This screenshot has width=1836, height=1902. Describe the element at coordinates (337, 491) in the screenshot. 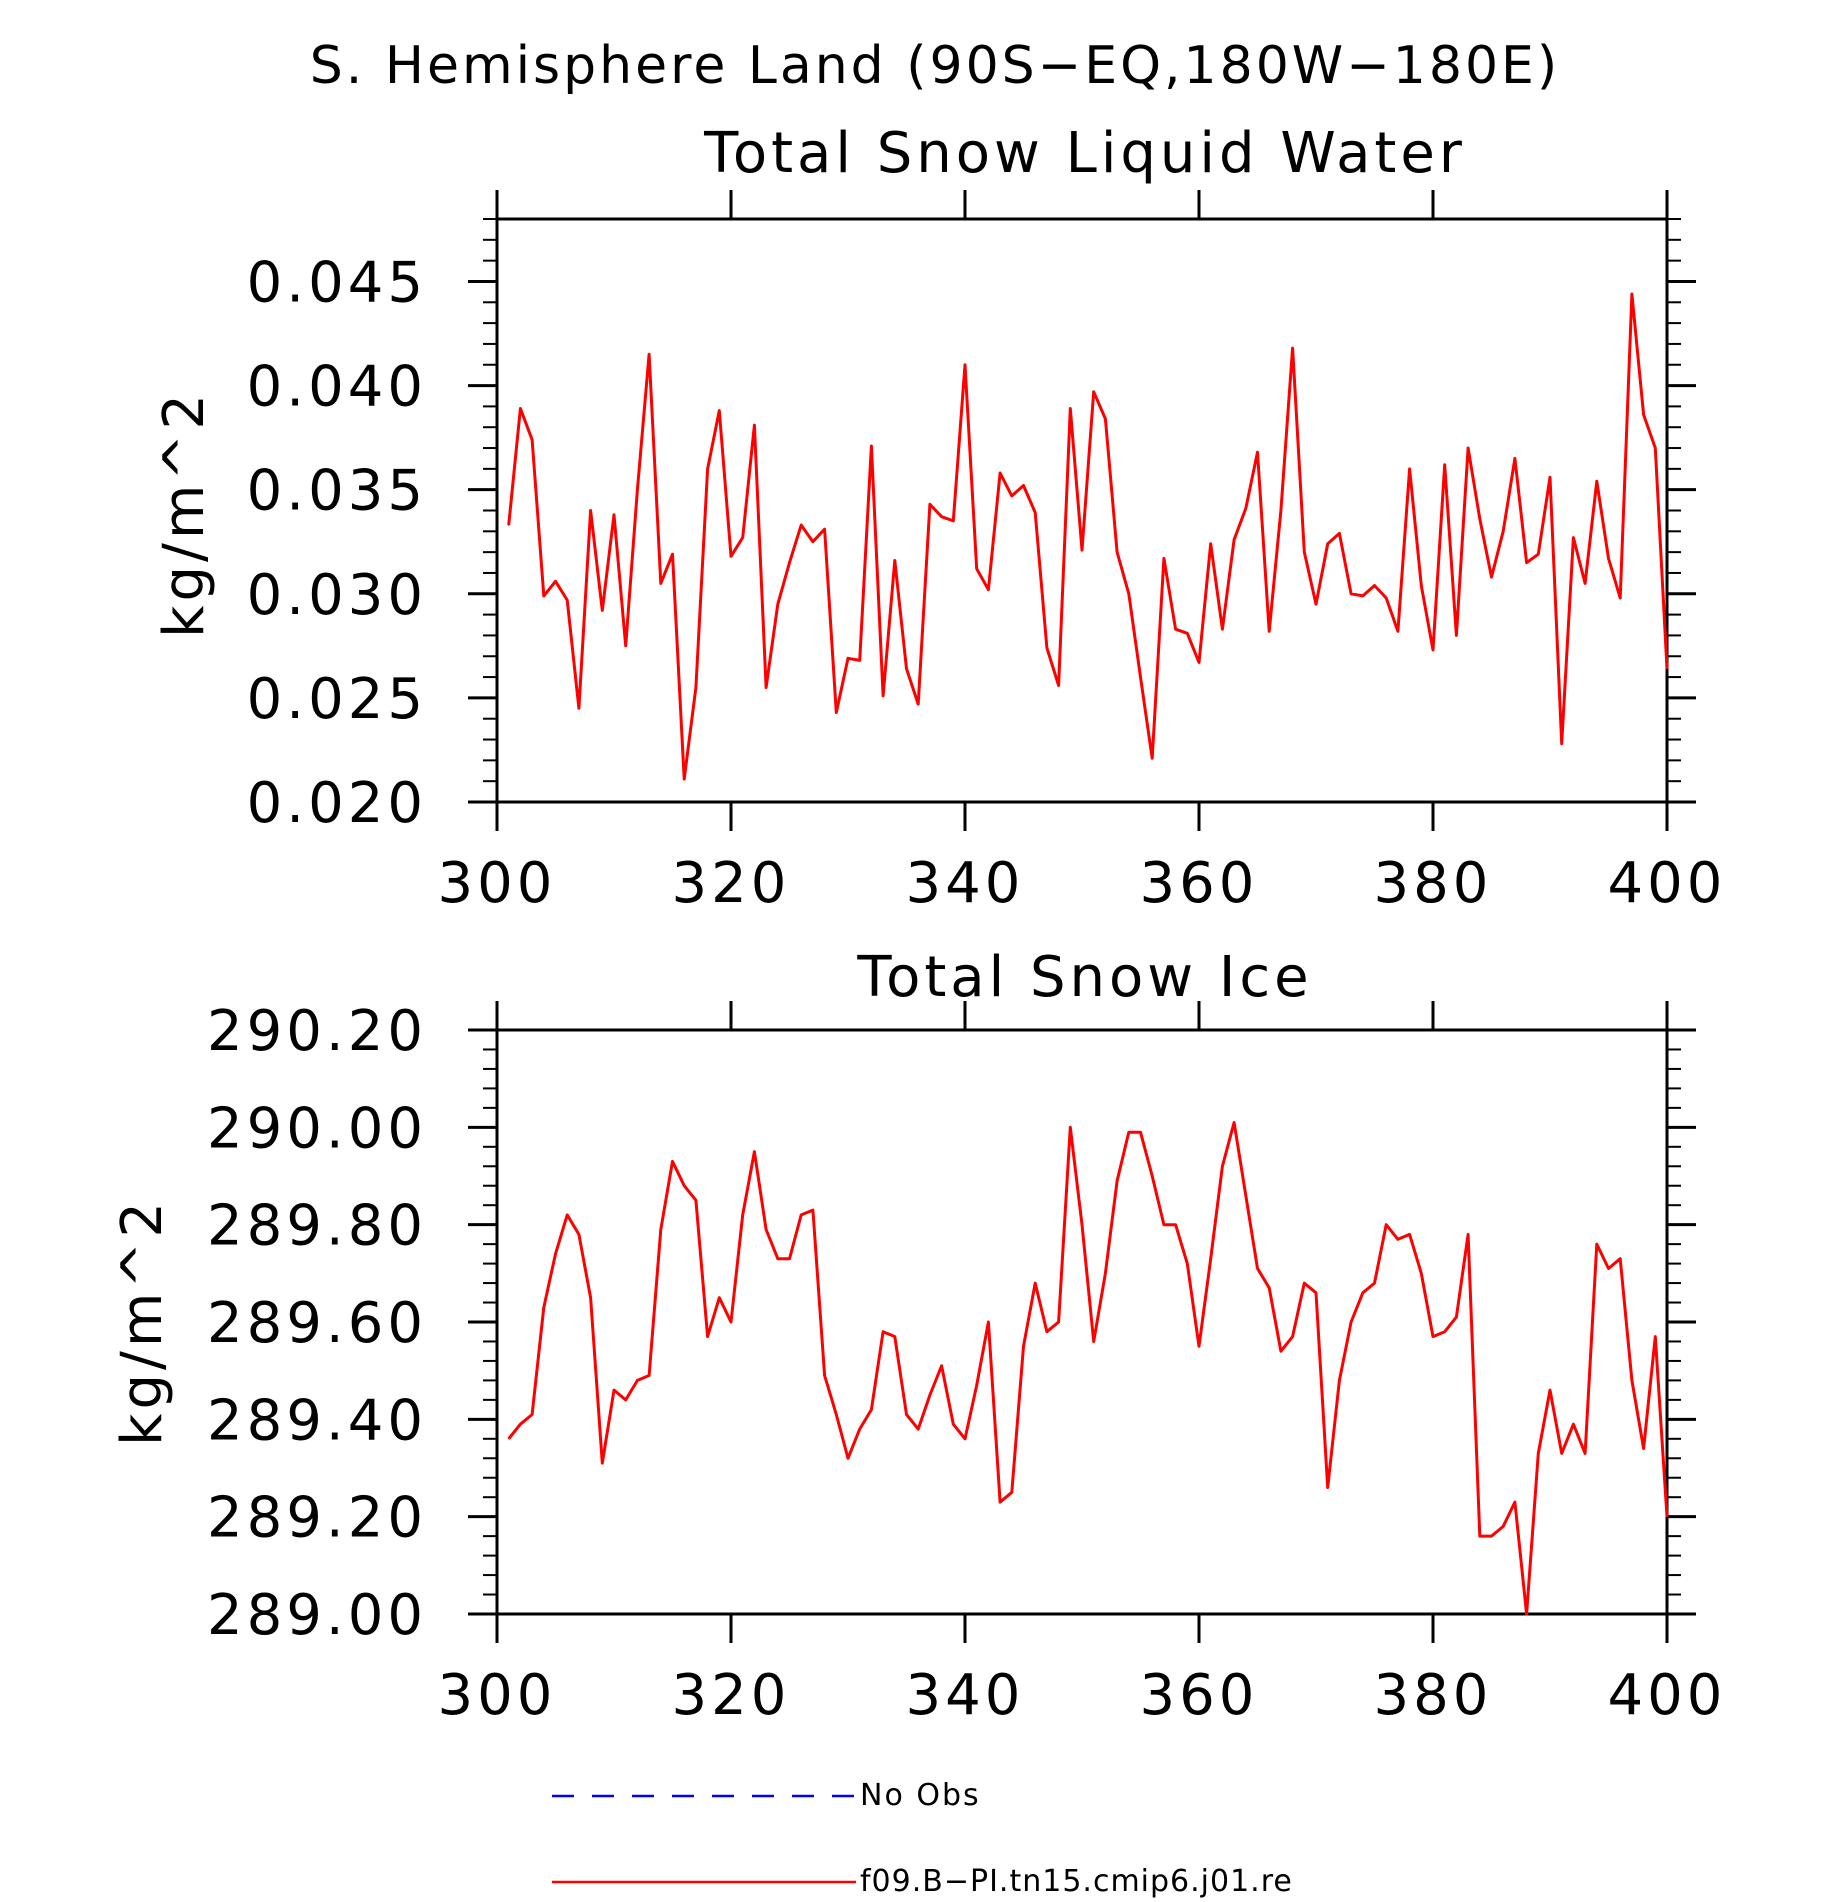

I see `y-tick-label-top: 0.035` at that location.